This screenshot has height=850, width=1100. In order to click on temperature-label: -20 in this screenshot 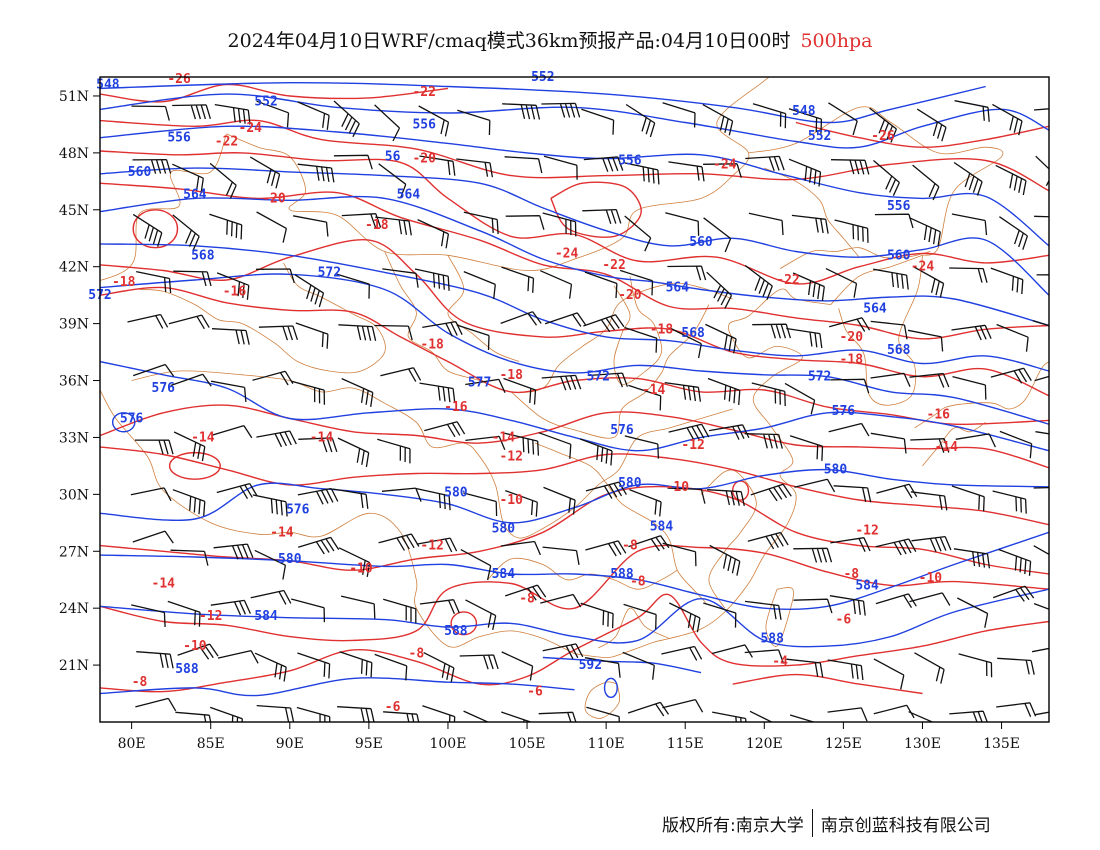, I will do `click(274, 198)`.